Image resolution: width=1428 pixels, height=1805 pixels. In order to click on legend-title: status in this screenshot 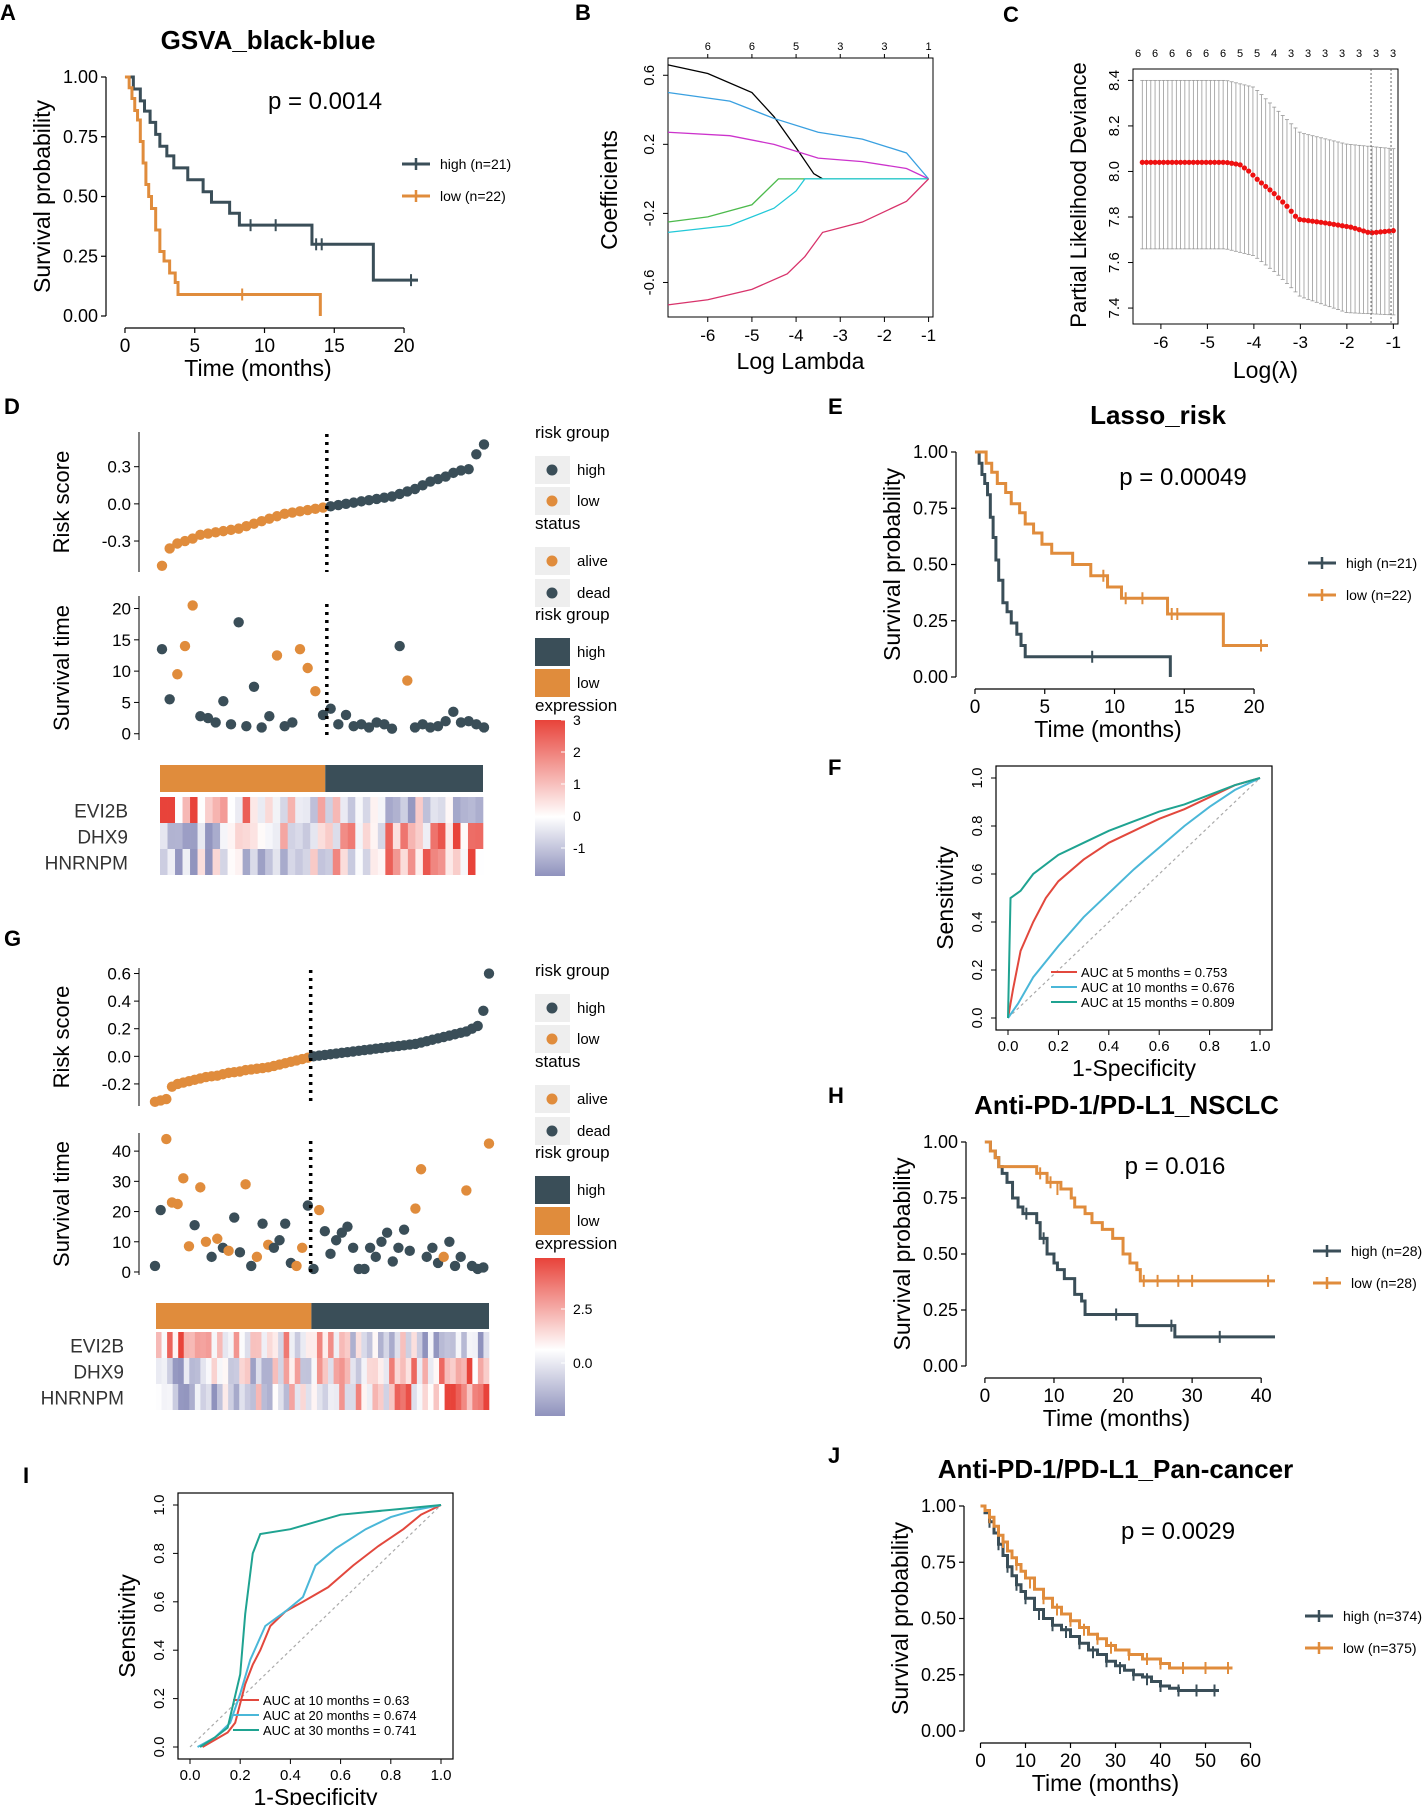, I will do `click(557, 1061)`.